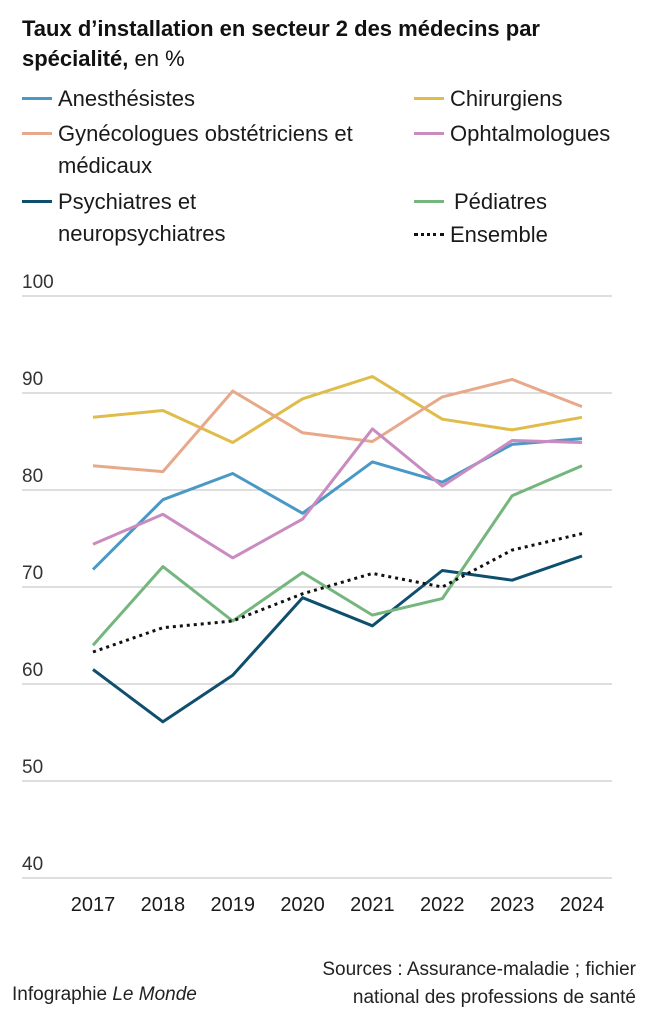 This screenshot has width=646, height=1024. Describe the element at coordinates (38, 282) in the screenshot. I see `y-tick-label: 100` at that location.